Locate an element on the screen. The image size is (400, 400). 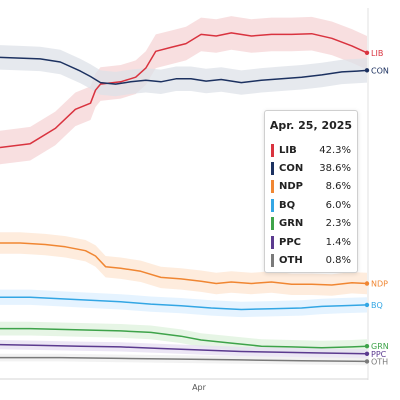
tooltip-party-value: 2.3% is located at coordinates (338, 224).